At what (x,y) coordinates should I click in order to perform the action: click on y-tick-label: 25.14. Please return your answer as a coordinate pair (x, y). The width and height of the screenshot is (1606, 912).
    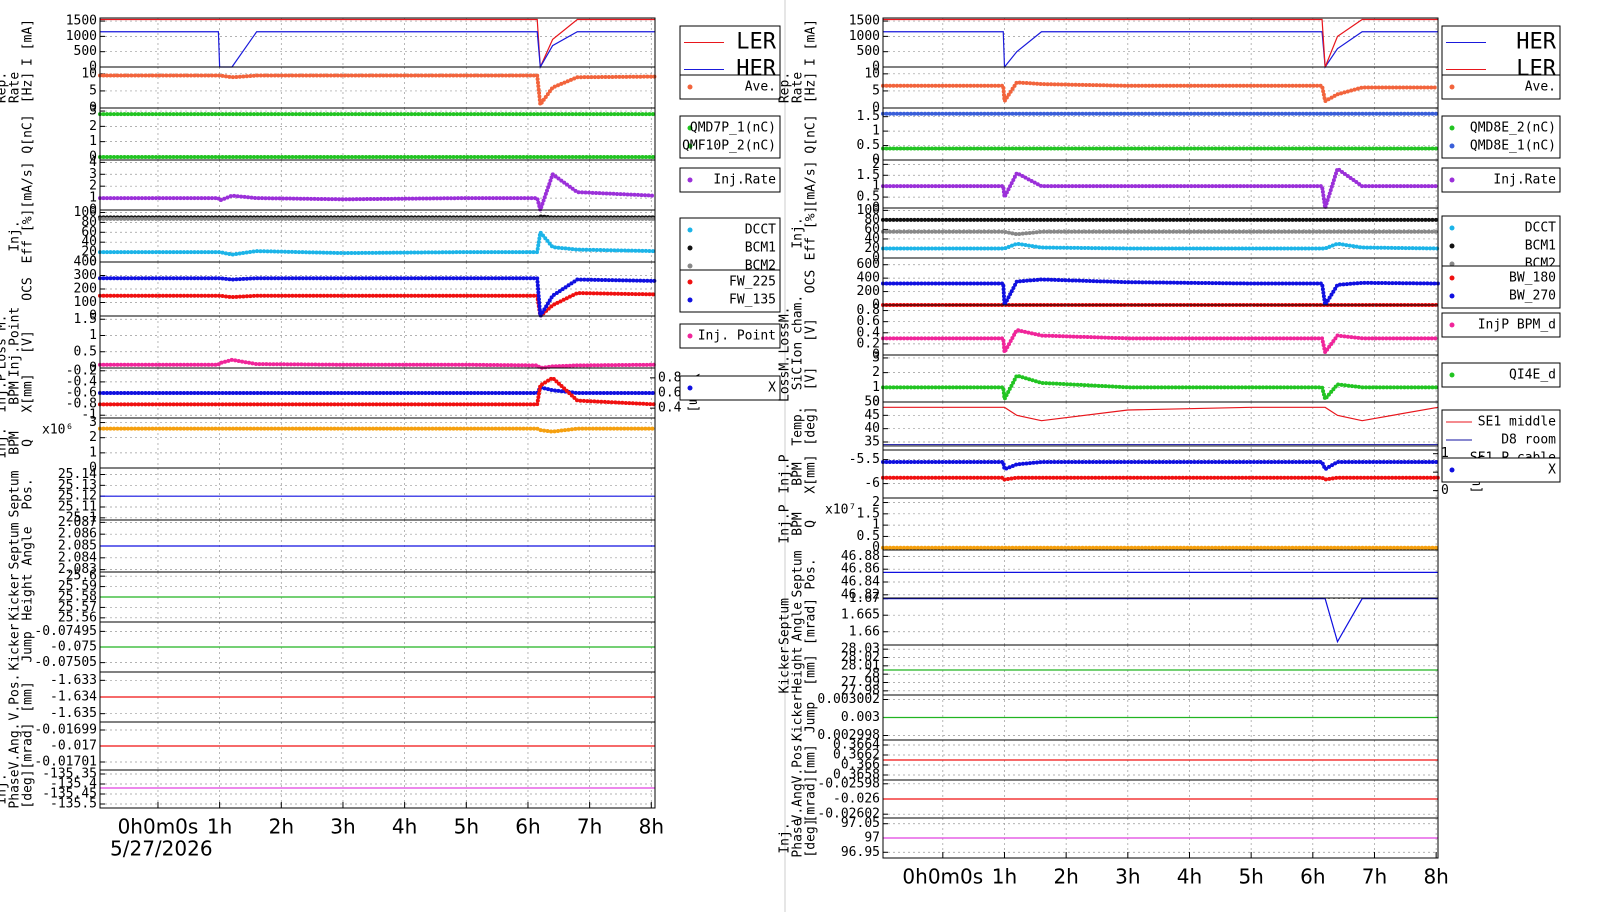
    Looking at the image, I should click on (77, 474).